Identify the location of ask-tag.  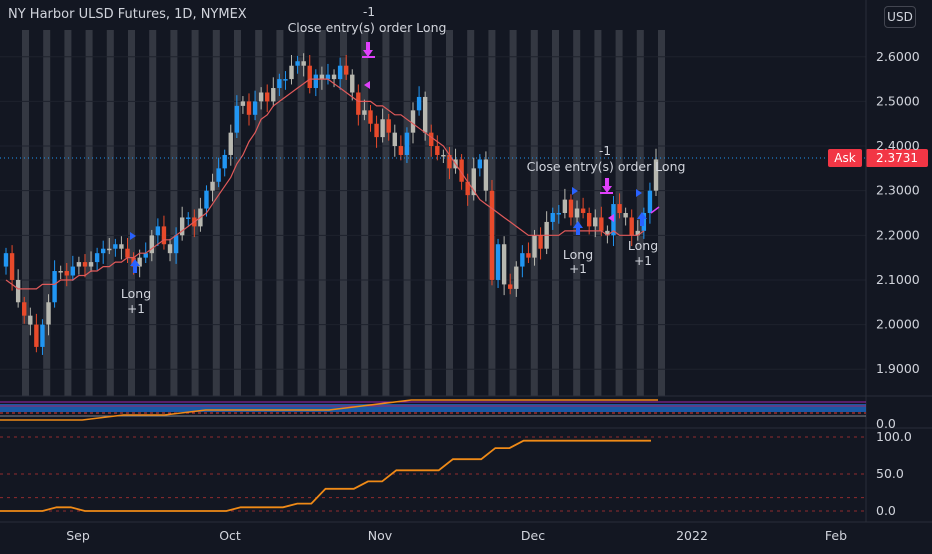
(845, 158).